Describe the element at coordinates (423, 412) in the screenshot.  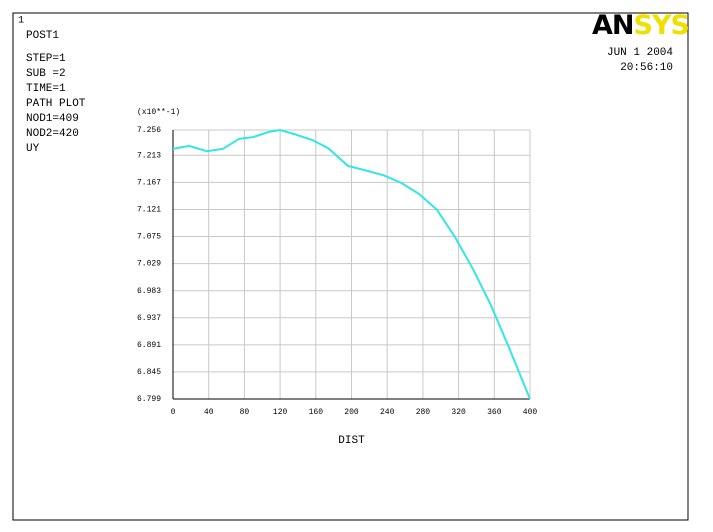
I see `x-tick-label: 280` at that location.